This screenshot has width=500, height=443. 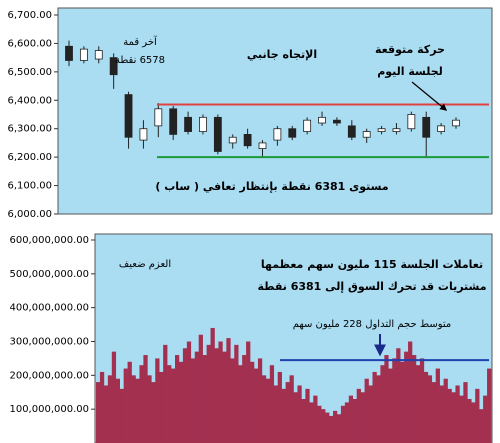 I want to click on annotation: العزم ضعيف, so click(x=145, y=264).